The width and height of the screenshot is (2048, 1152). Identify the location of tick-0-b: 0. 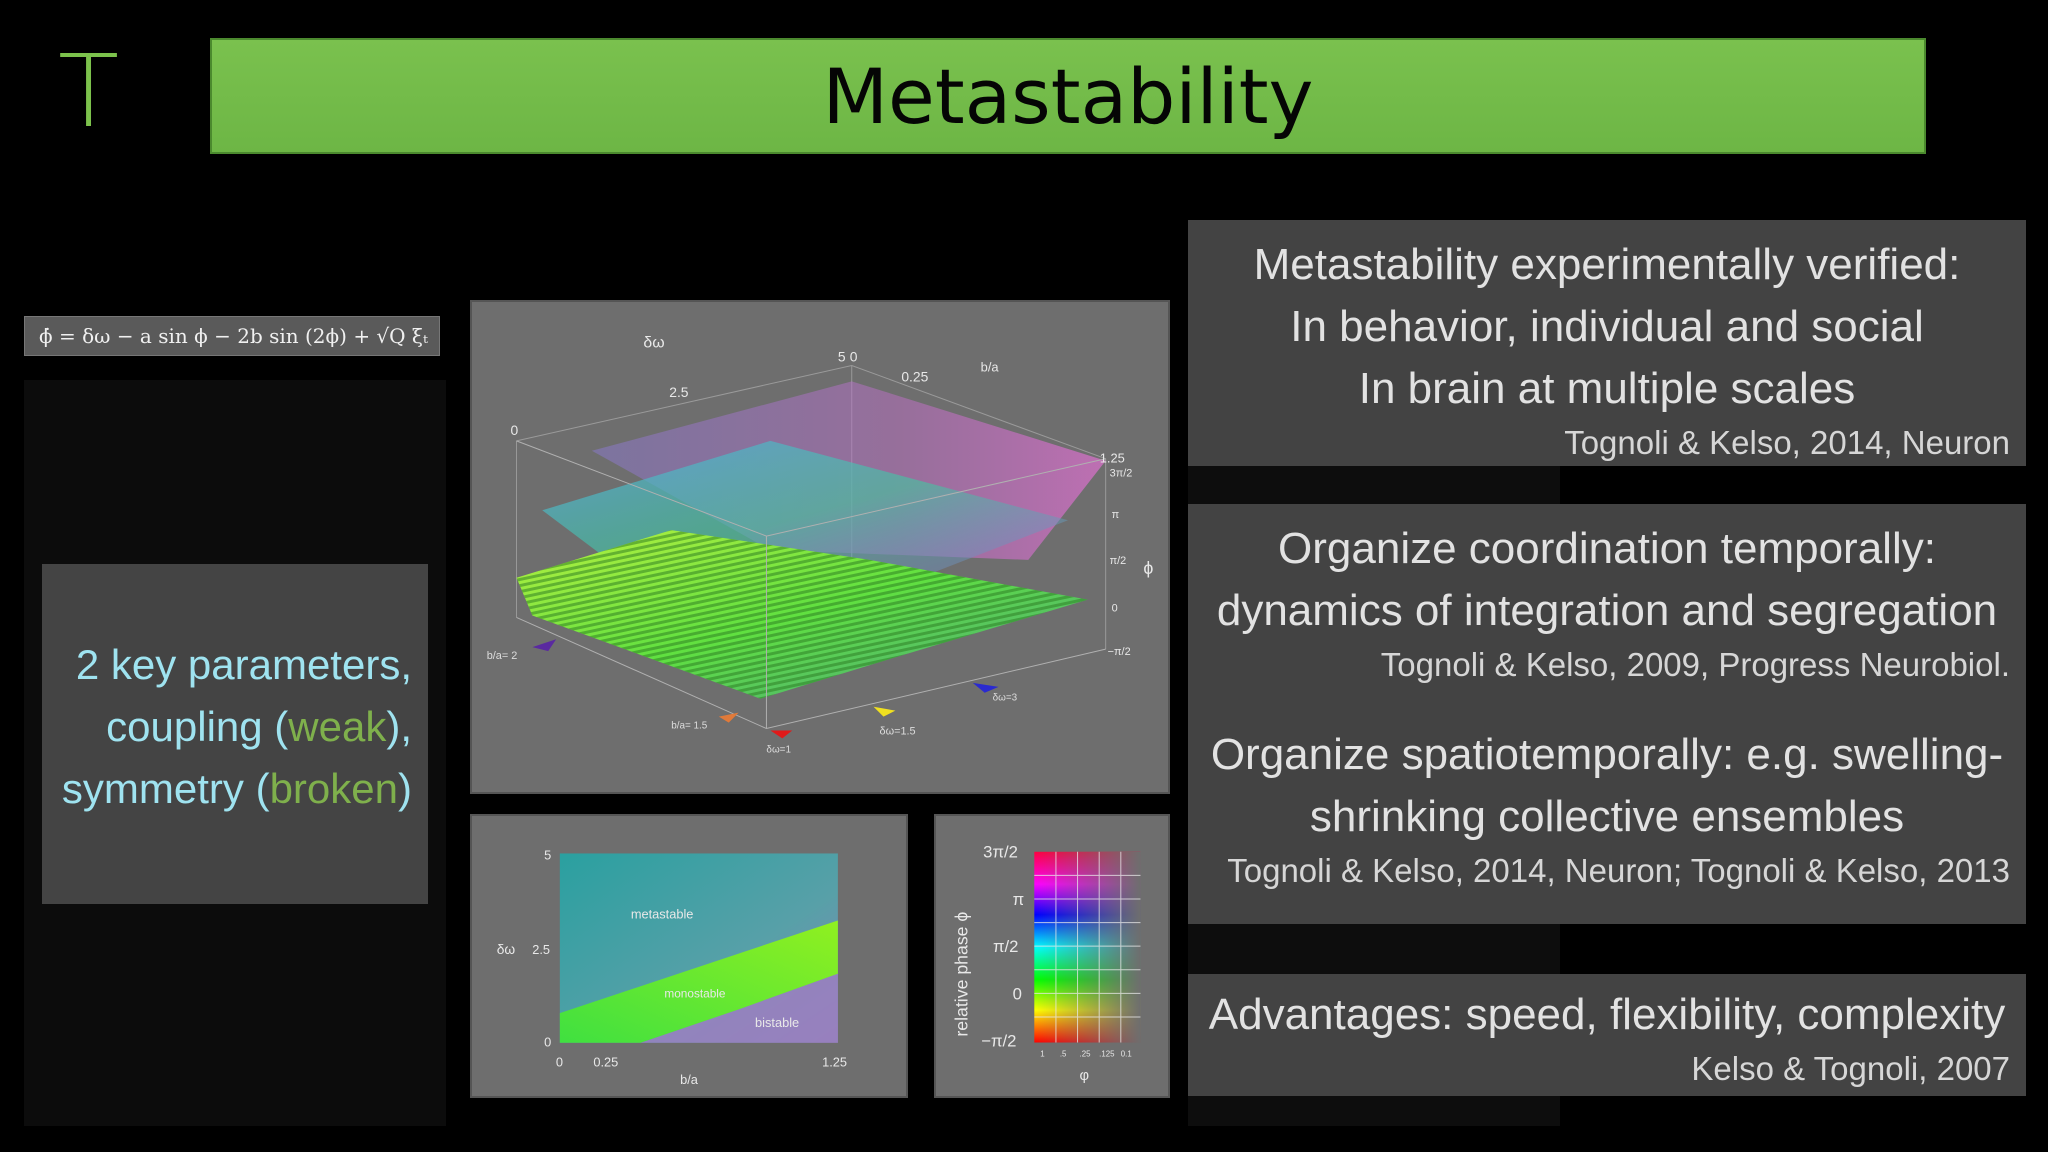
(854, 357).